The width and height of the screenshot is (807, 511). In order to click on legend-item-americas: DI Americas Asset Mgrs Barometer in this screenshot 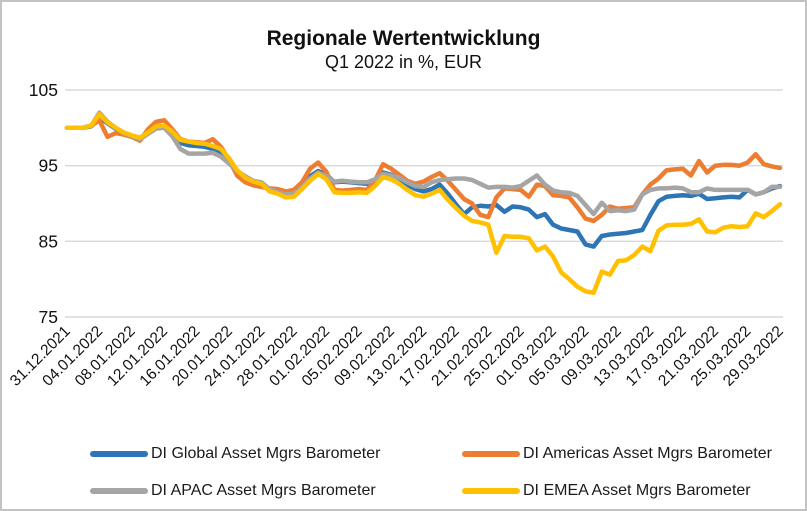, I will do `click(617, 454)`.